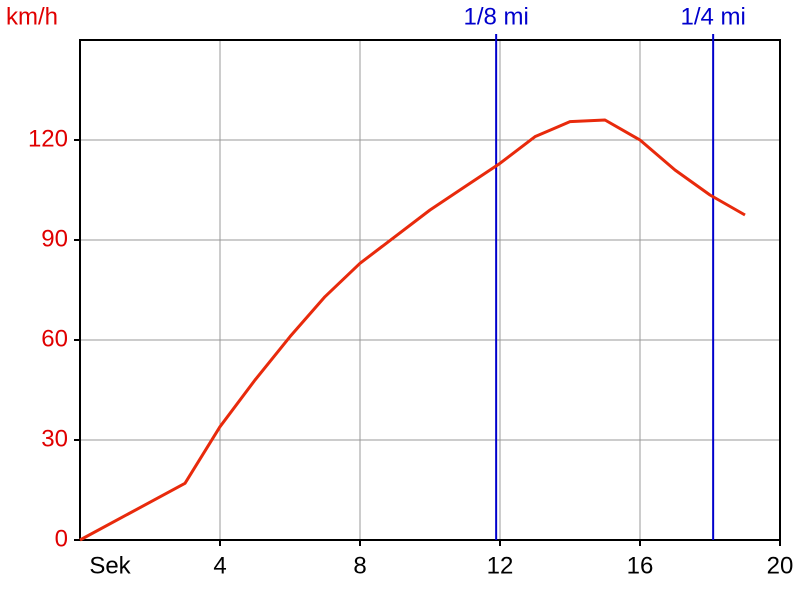 Image resolution: width=800 pixels, height=600 pixels. Describe the element at coordinates (61, 538) in the screenshot. I see `y-tick-label: 0` at that location.